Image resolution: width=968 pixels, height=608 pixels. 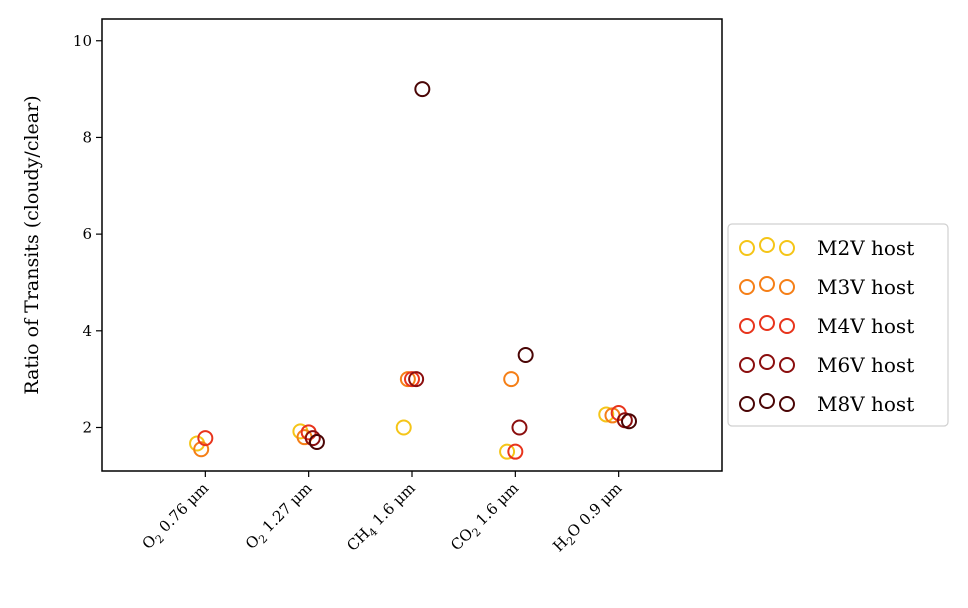 What do you see at coordinates (588, 518) in the screenshot?
I see `x-tick-label: H2O 0.9 μm` at bounding box center [588, 518].